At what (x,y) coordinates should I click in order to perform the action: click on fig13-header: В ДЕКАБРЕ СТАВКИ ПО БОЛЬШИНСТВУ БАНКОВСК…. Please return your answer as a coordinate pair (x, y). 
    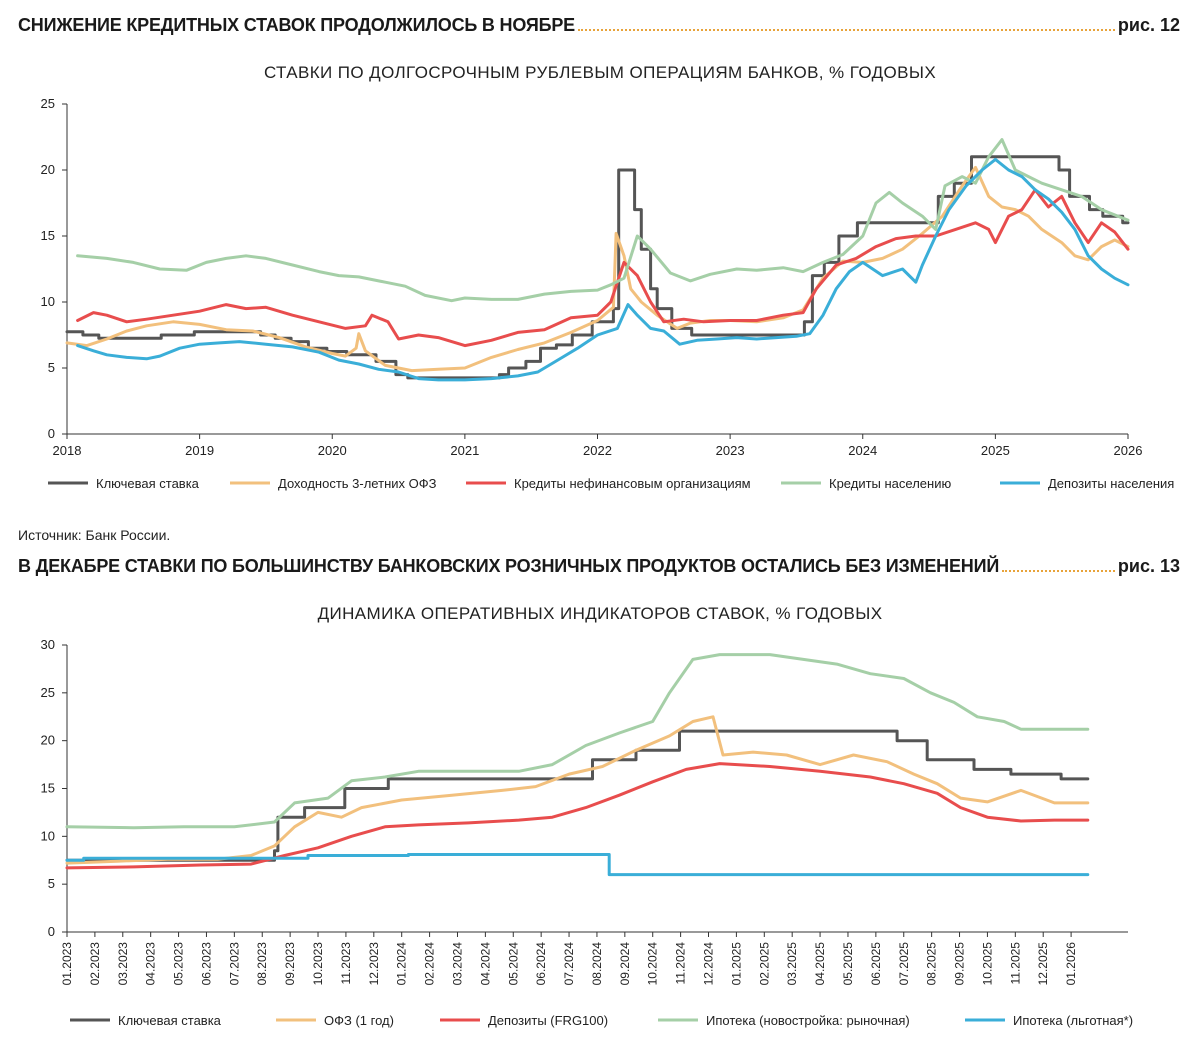
    Looking at the image, I should click on (599, 564).